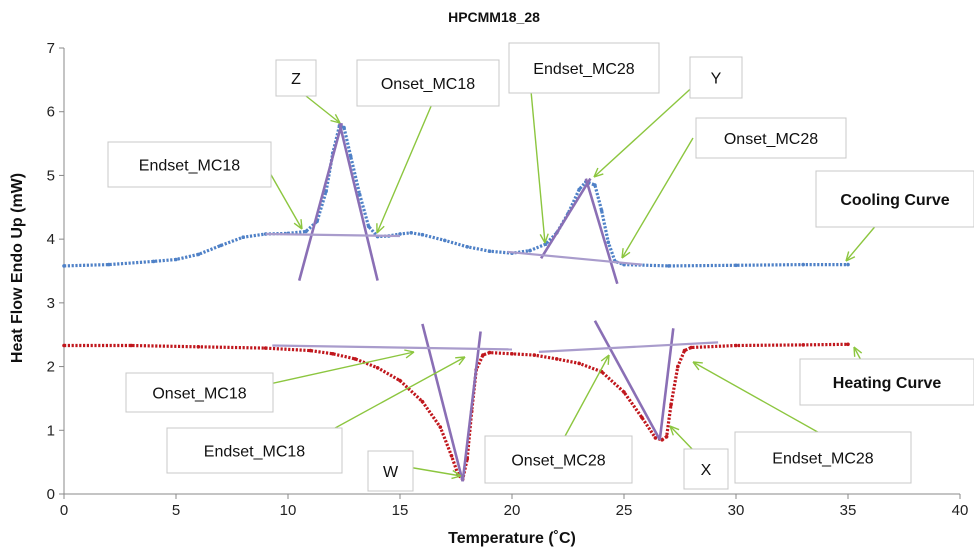 The height and width of the screenshot is (547, 974). Describe the element at coordinates (887, 383) in the screenshot. I see `annotation-label: Heating Curve` at that location.